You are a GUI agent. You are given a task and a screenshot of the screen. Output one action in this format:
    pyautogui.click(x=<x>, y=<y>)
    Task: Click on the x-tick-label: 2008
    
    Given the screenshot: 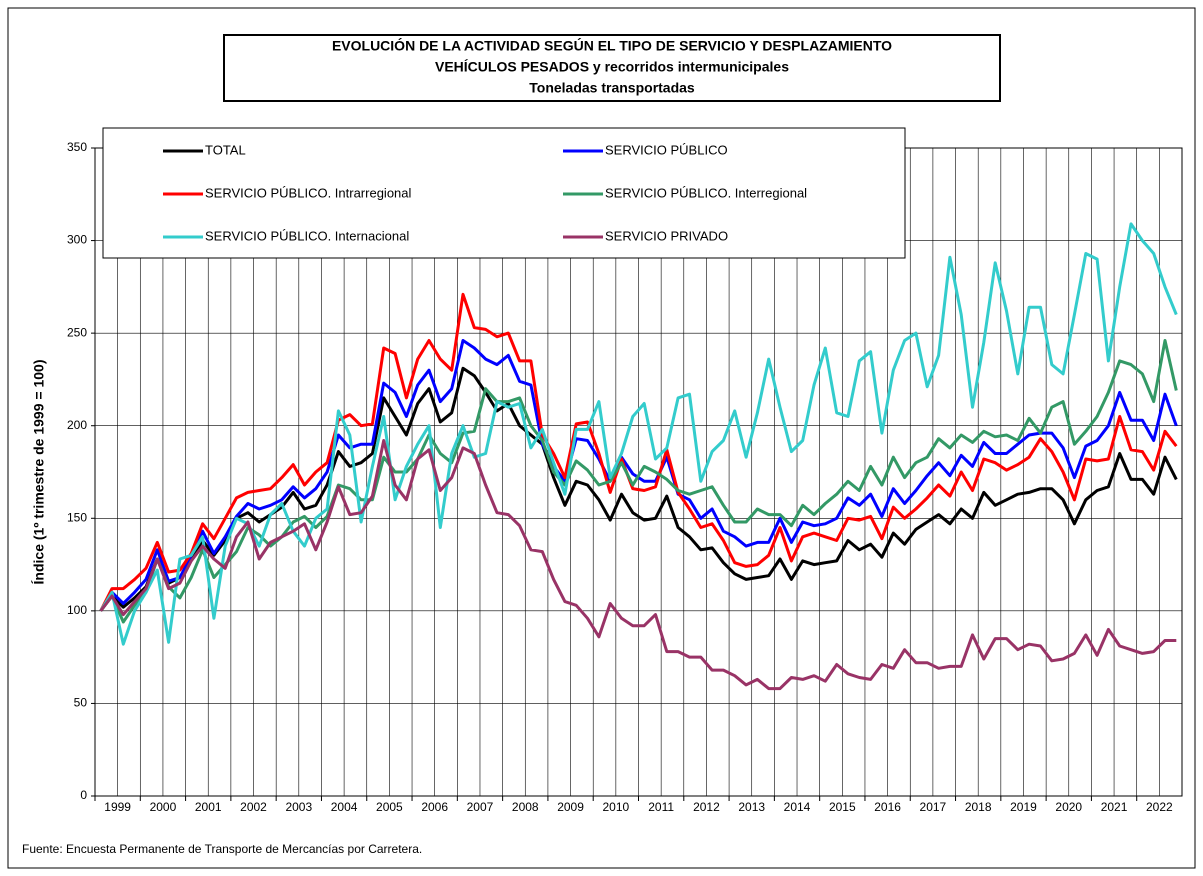 What is the action you would take?
    pyautogui.click(x=525, y=807)
    